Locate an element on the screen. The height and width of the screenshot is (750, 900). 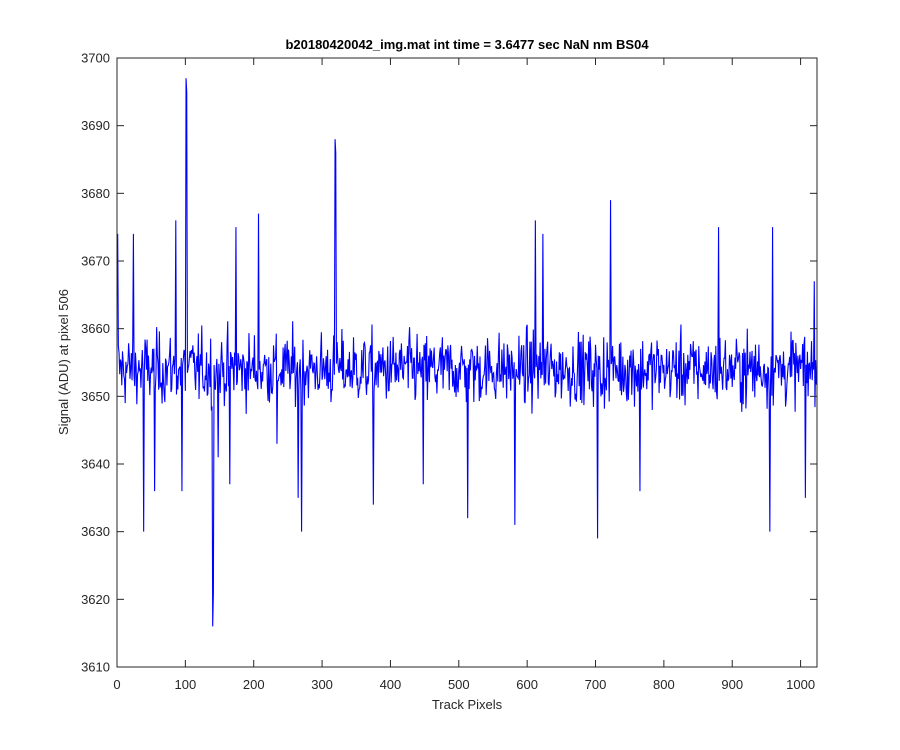
y-tick-label: 3630 is located at coordinates (95, 531).